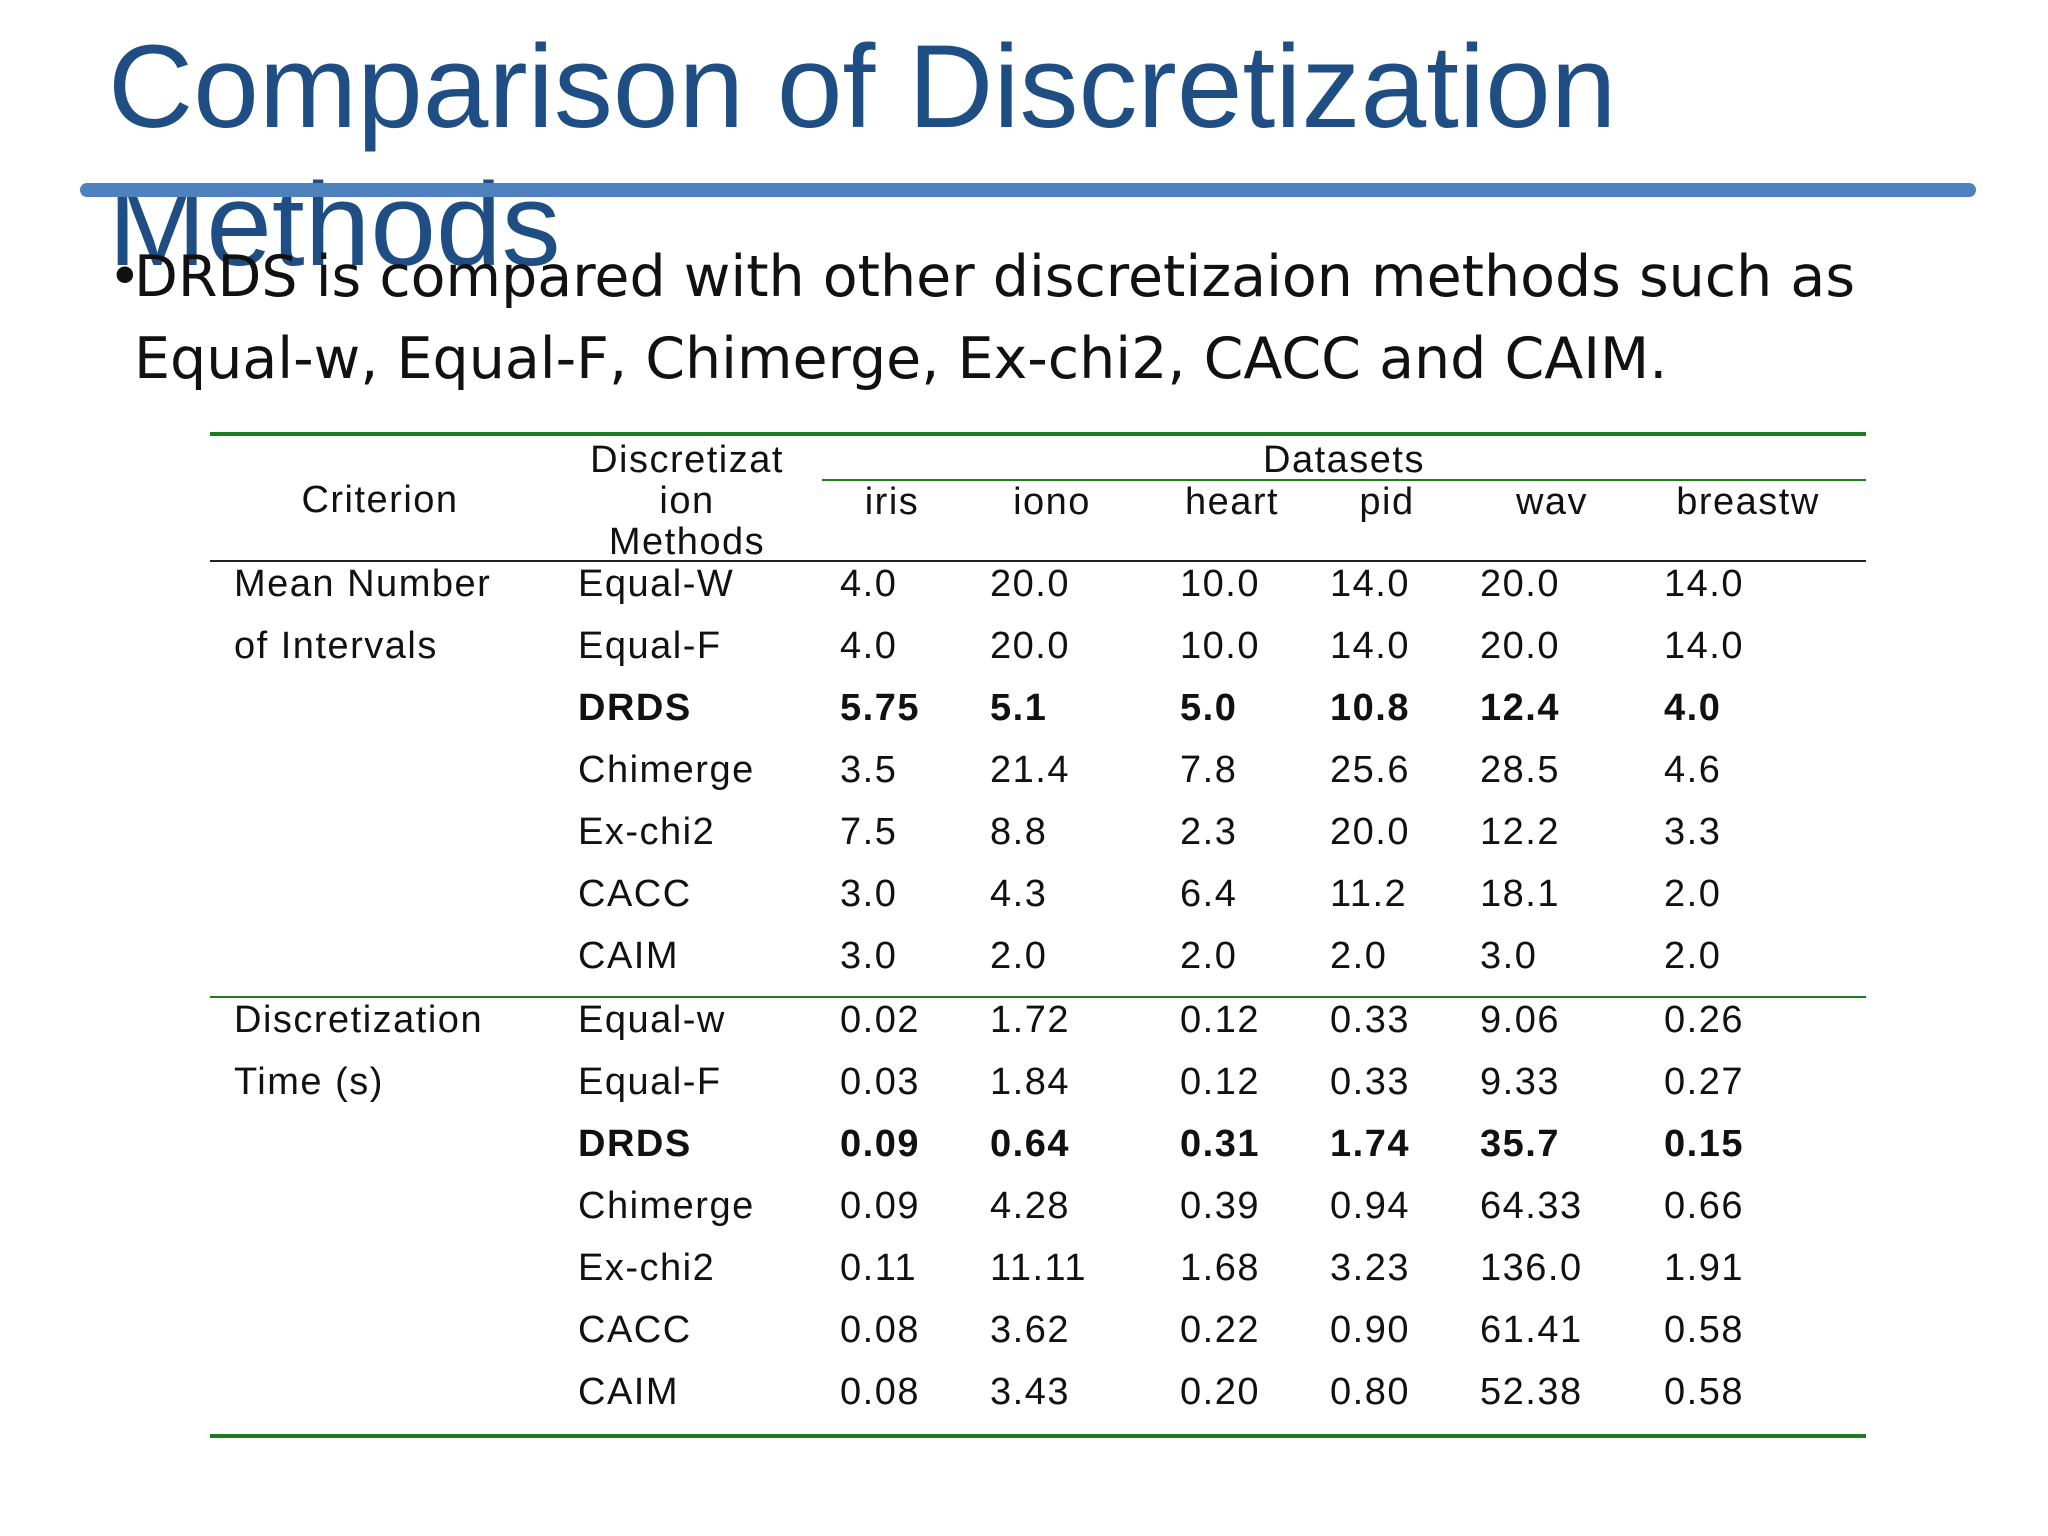 Image resolution: width=2048 pixels, height=1536 pixels. I want to click on value-cell: 1.68, so click(1220, 1268).